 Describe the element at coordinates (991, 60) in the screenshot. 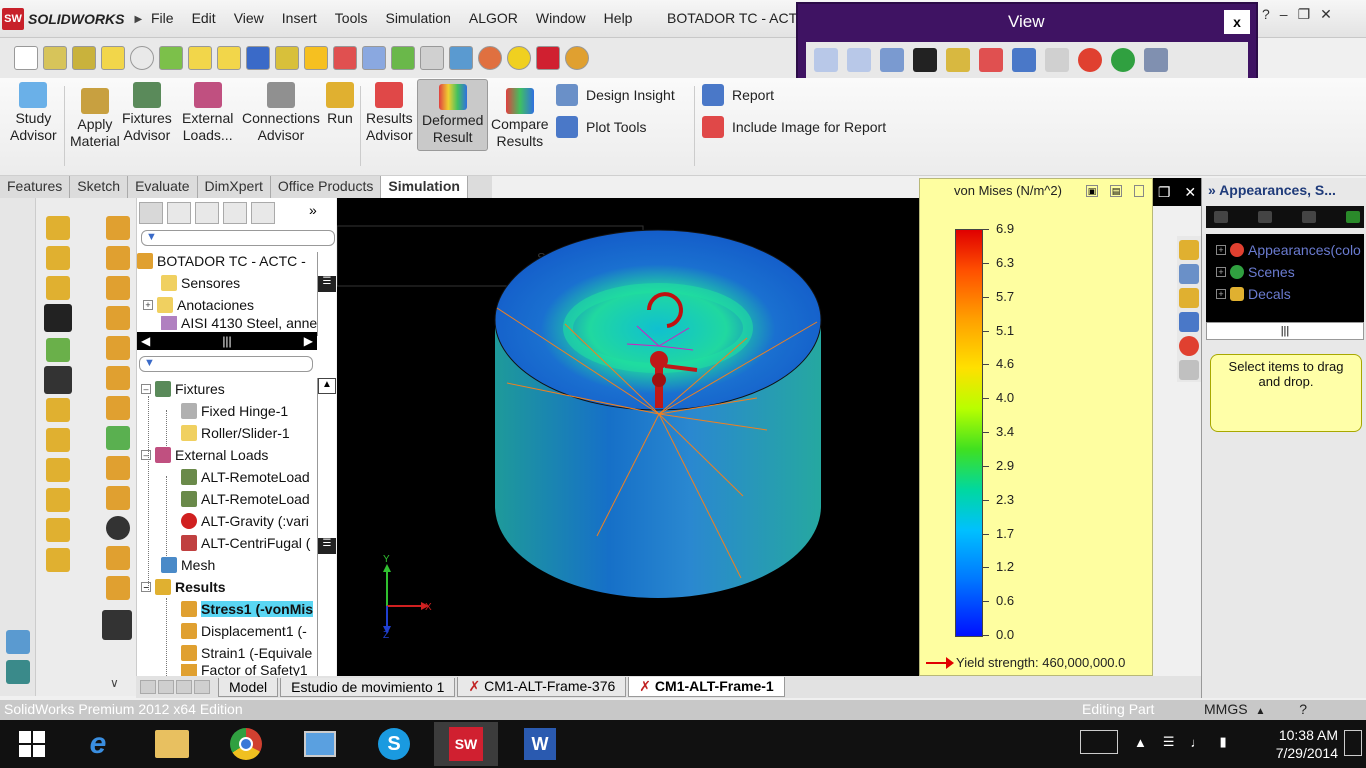

I see `display-style-icon` at that location.